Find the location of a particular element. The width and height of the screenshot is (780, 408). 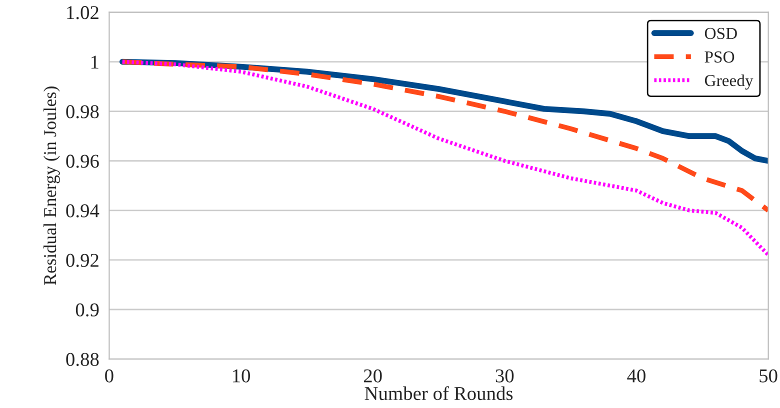

legend-label: OSD is located at coordinates (720, 34).